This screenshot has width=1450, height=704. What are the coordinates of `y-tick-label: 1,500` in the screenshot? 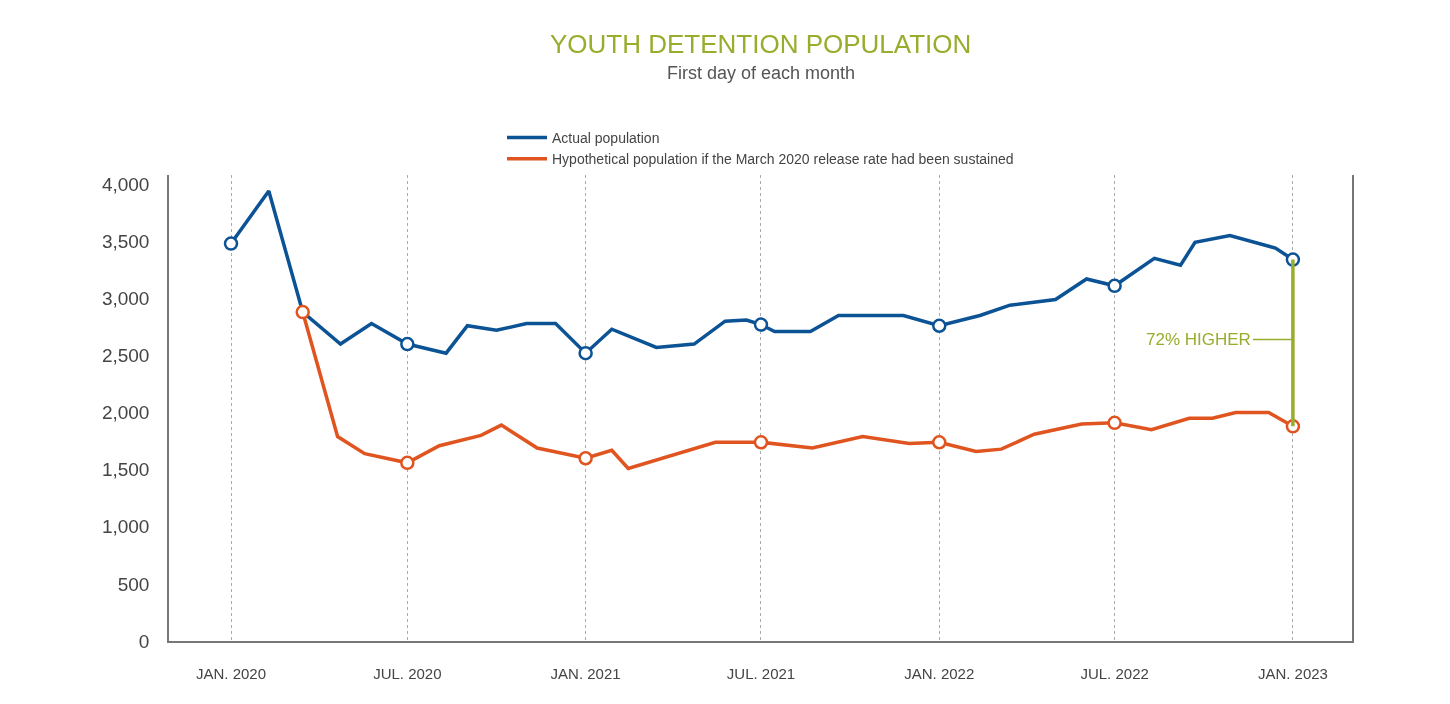 It's located at (125, 470).